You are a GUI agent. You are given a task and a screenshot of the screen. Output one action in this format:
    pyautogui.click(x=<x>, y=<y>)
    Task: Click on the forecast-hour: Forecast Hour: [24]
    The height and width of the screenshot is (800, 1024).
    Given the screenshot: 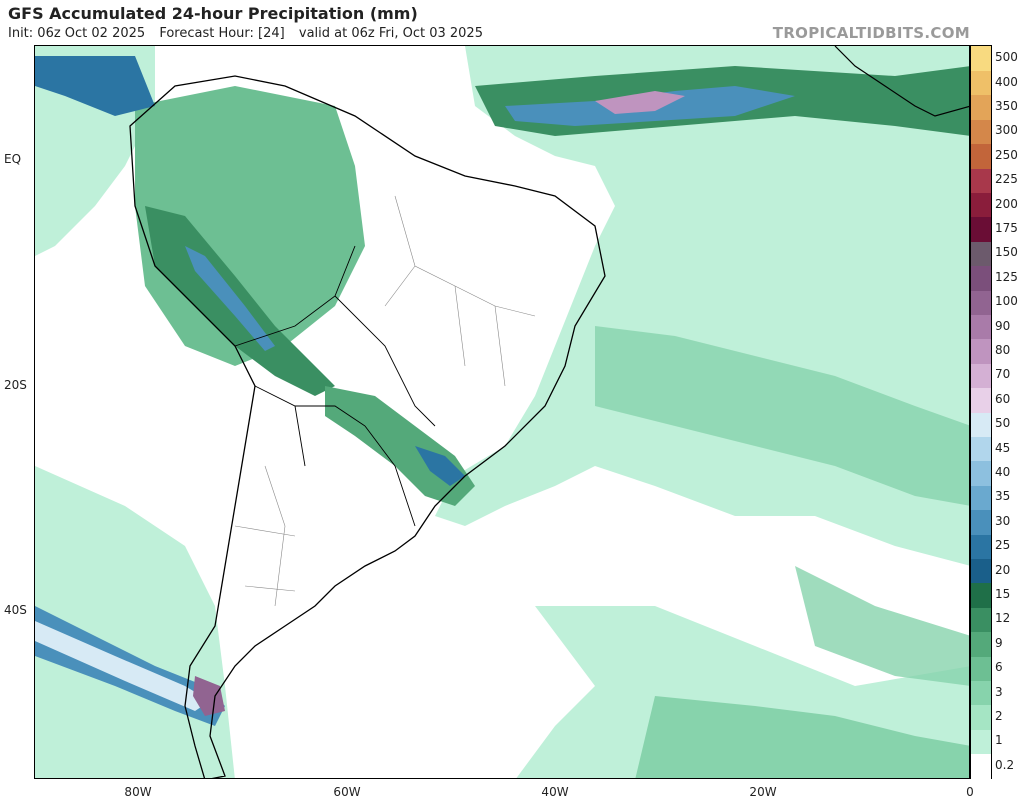 What is the action you would take?
    pyautogui.click(x=222, y=33)
    